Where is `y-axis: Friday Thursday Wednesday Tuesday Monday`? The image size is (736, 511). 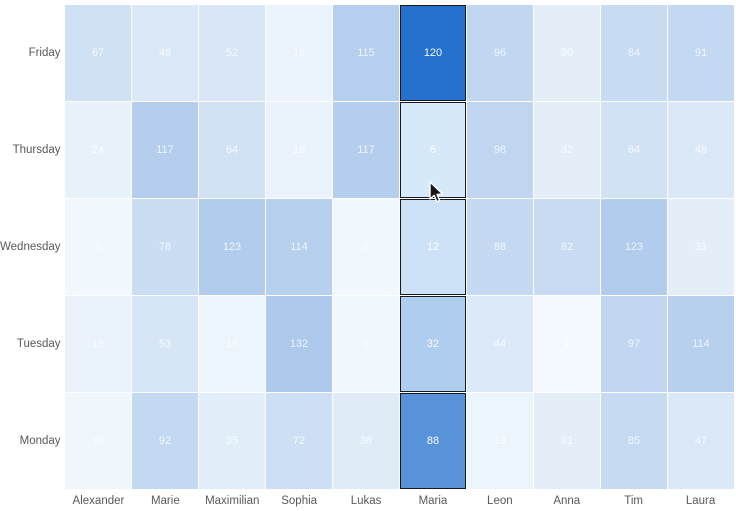 y-axis: Friday Thursday Wednesday Tuesday Monday is located at coordinates (30, 247).